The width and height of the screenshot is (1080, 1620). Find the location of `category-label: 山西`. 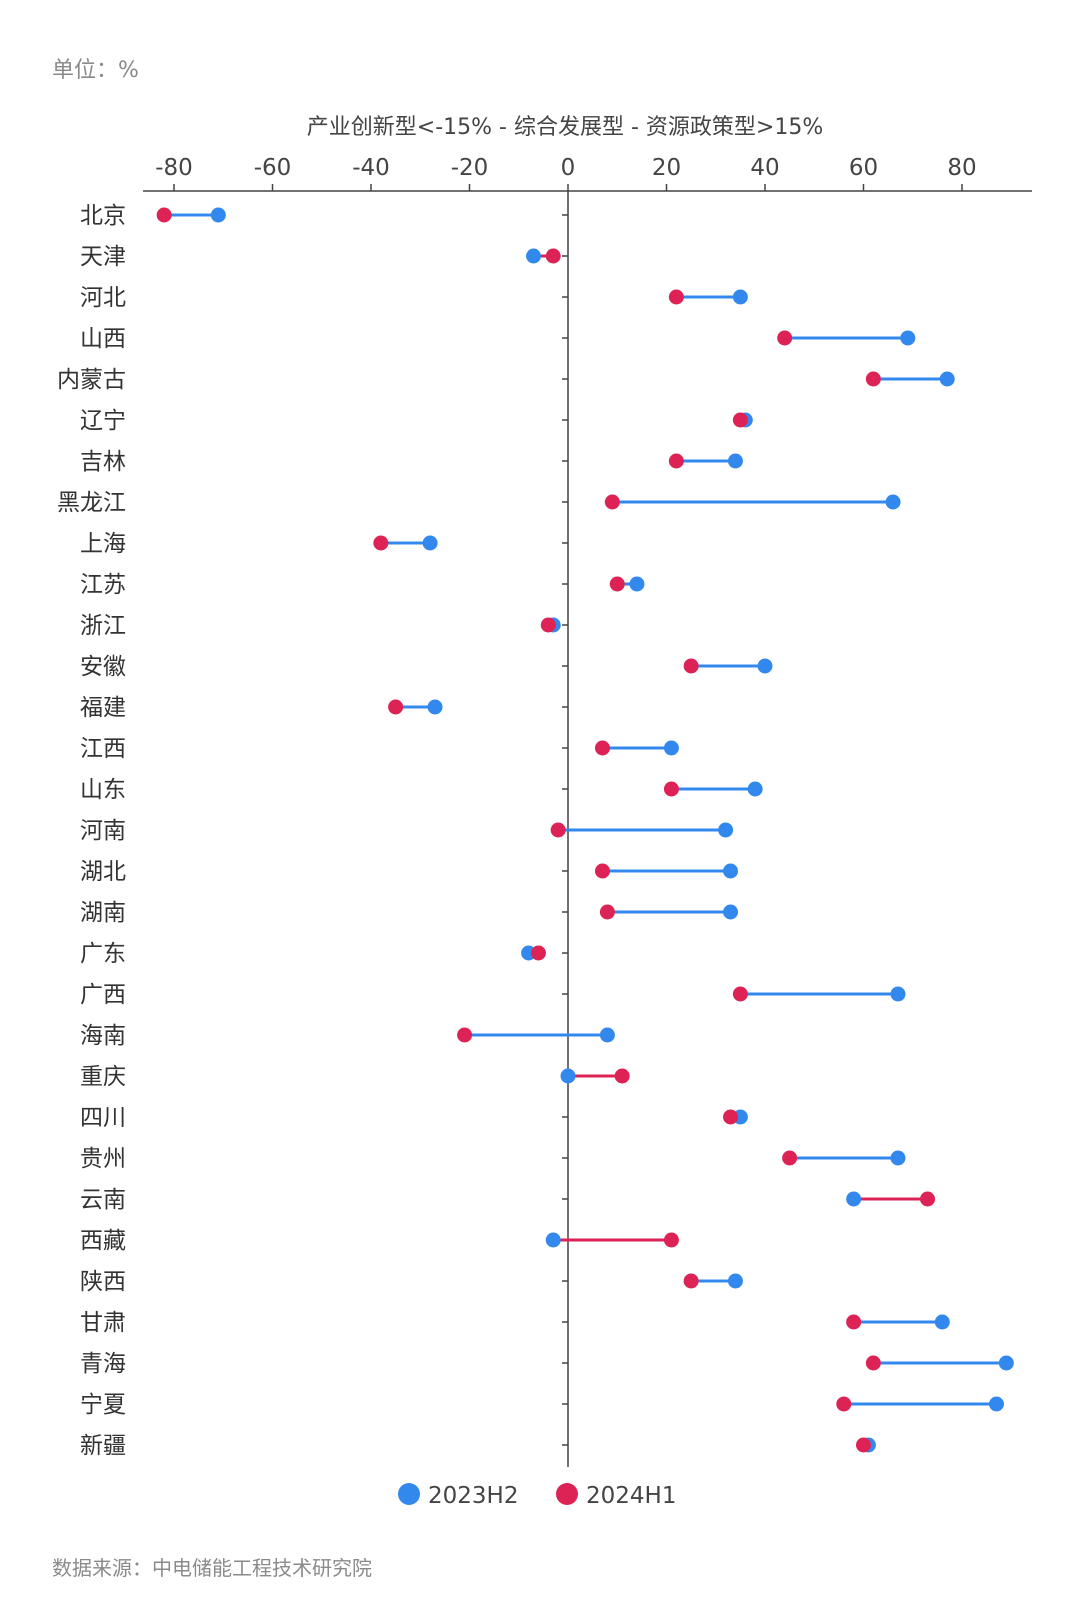

category-label: 山西 is located at coordinates (103, 339).